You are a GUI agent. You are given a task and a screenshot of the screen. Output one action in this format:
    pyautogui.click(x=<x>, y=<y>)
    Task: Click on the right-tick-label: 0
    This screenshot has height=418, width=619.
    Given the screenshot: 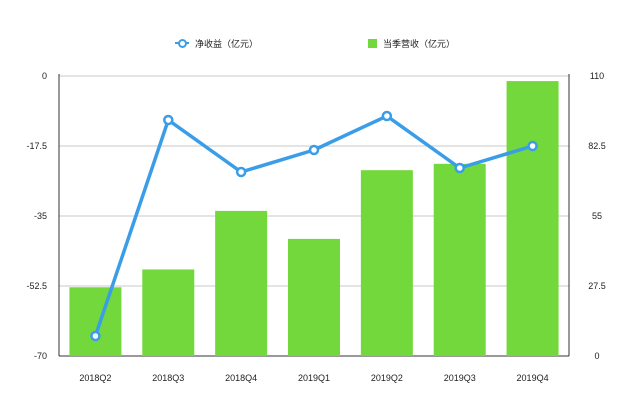 What is the action you would take?
    pyautogui.click(x=596, y=356)
    